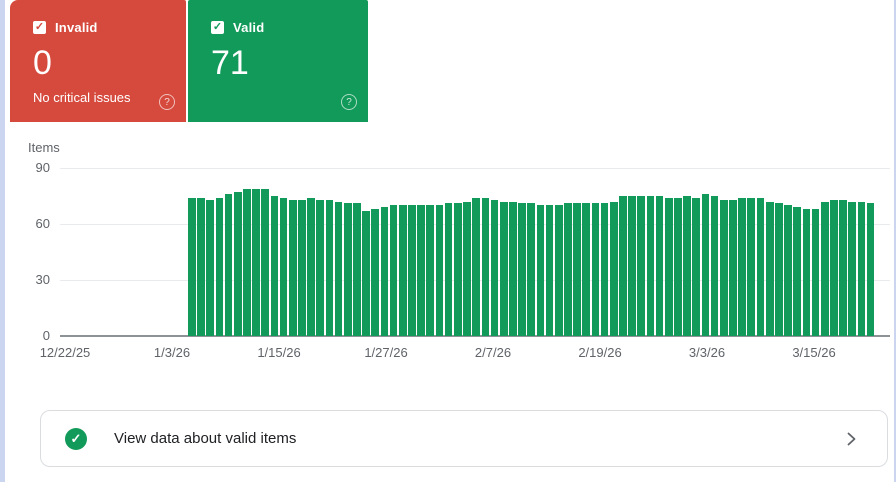  Describe the element at coordinates (42, 223) in the screenshot. I see `y-tick-label: 60` at that location.